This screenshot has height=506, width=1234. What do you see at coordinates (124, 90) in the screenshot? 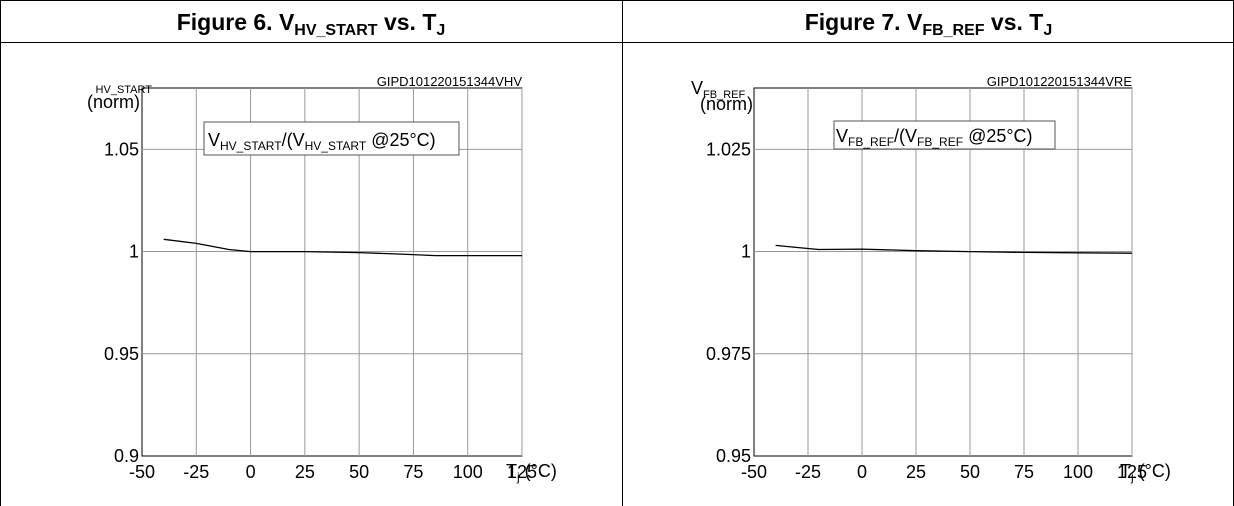
I see `figure-6-ylabel-top: HV_START` at bounding box center [124, 90].